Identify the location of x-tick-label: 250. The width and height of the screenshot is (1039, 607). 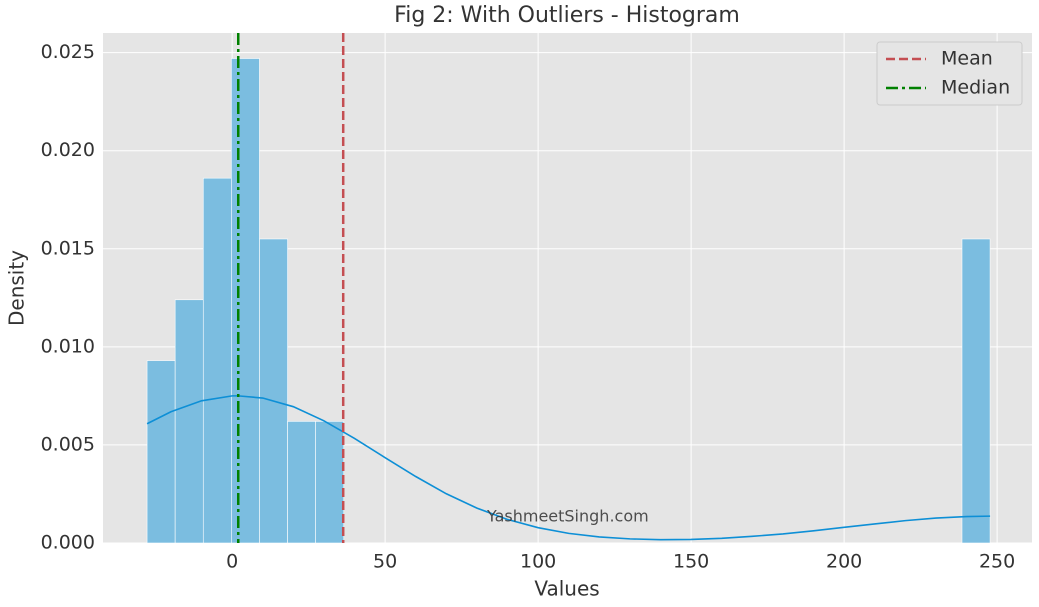
(997, 562).